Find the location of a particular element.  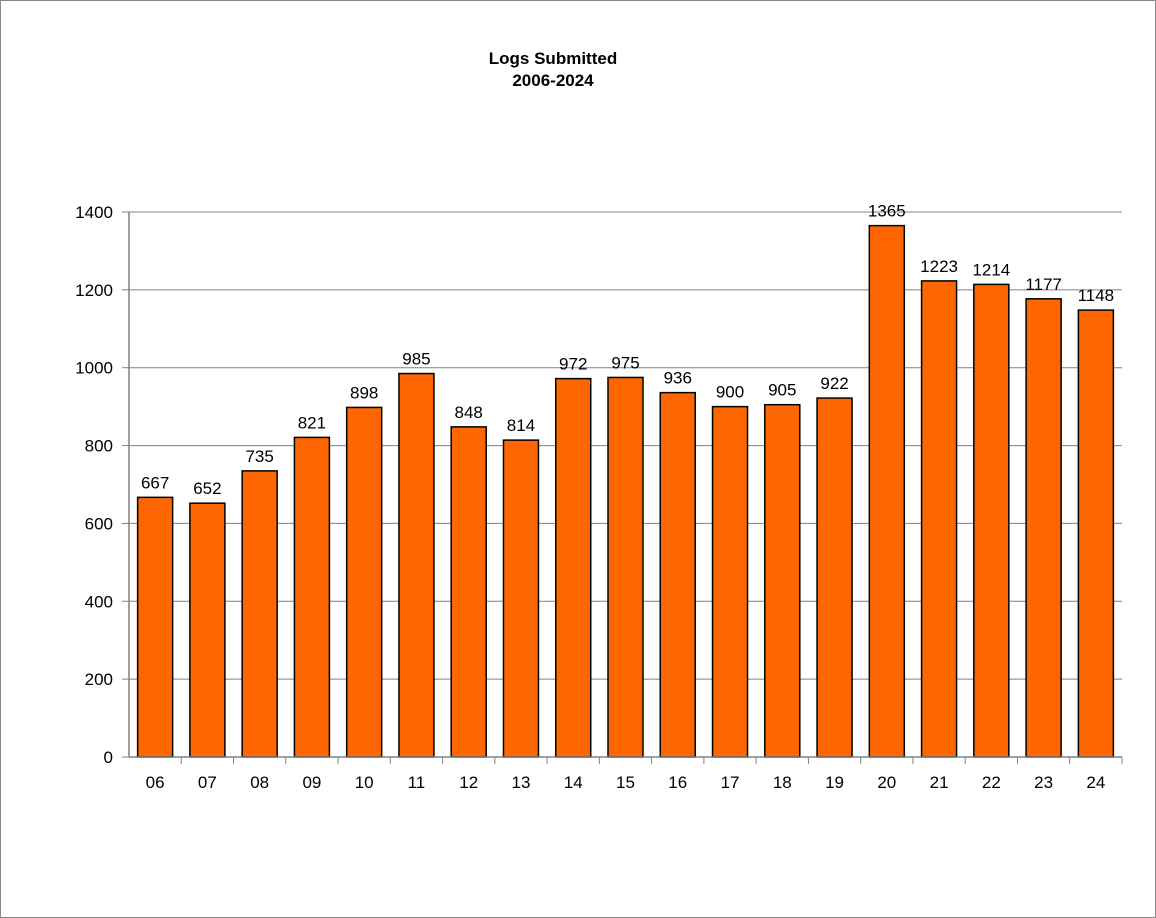

x-tick-label: 08 is located at coordinates (259, 782).